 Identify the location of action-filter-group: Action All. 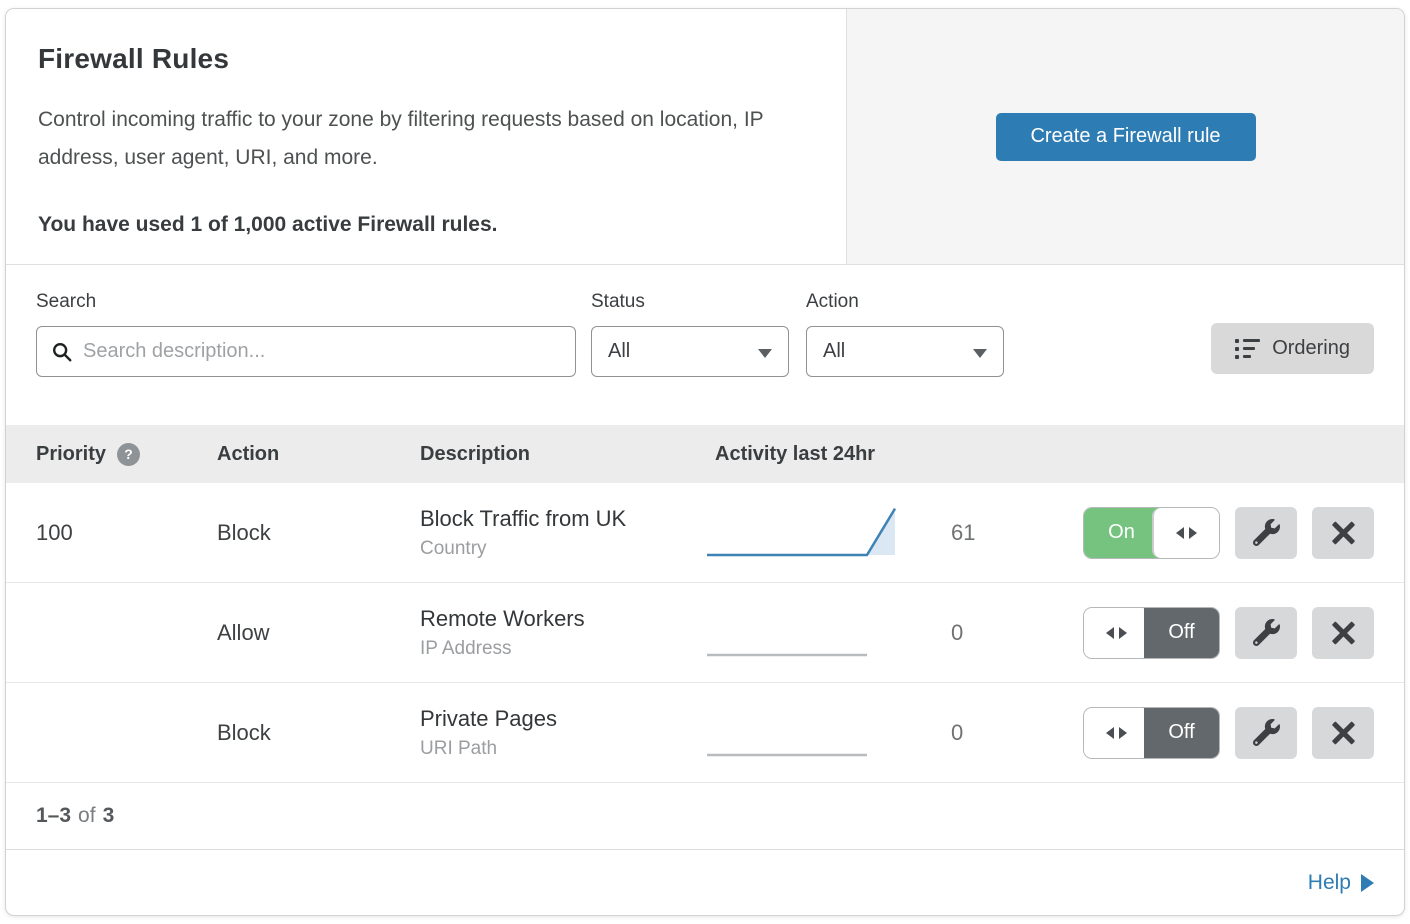
(913, 334).